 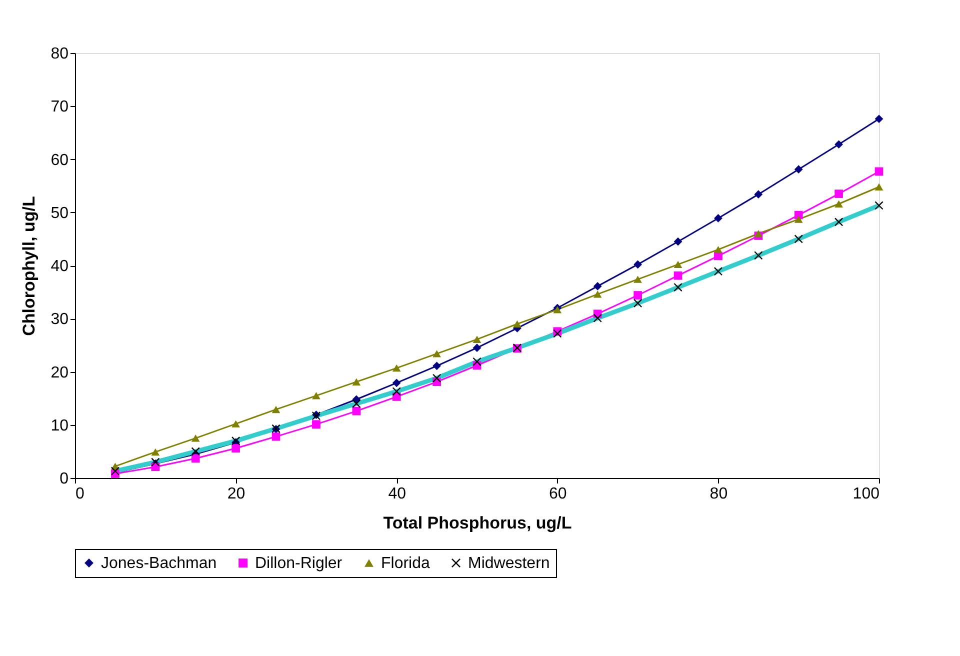 I want to click on legend-label: Florida, so click(x=405, y=563).